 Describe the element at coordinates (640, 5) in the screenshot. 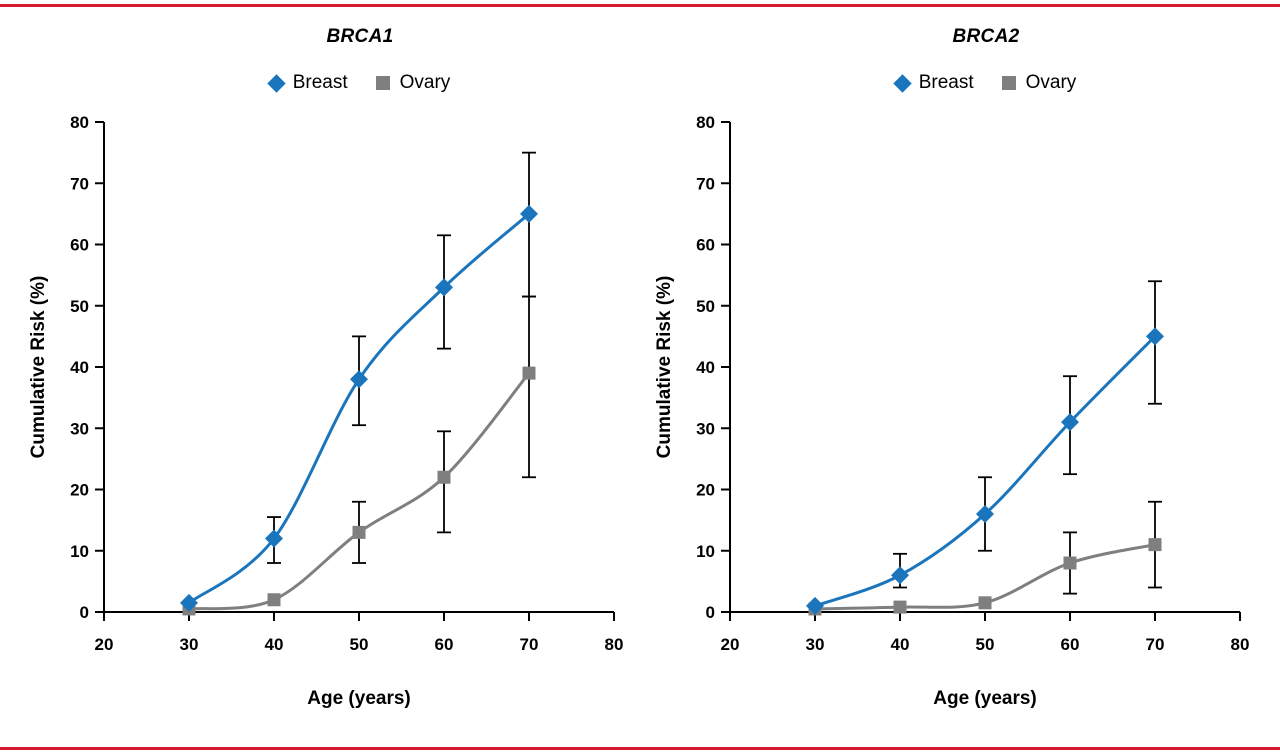

I see `top-rule` at that location.